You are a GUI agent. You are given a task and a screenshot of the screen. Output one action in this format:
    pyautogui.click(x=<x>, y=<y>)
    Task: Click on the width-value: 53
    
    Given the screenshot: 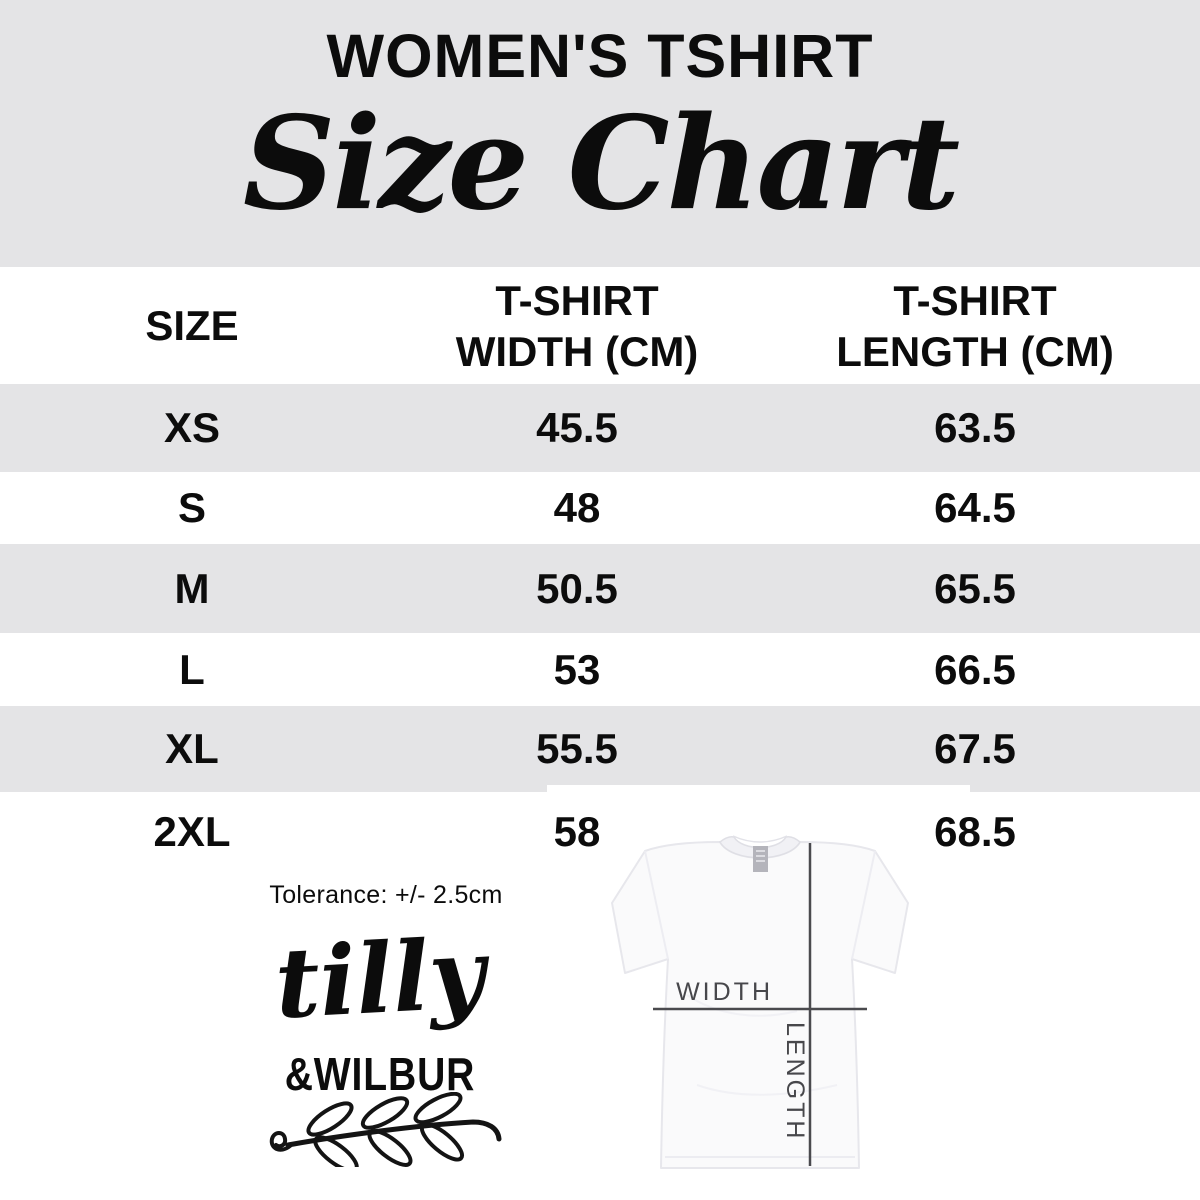 What is the action you would take?
    pyautogui.click(x=577, y=669)
    